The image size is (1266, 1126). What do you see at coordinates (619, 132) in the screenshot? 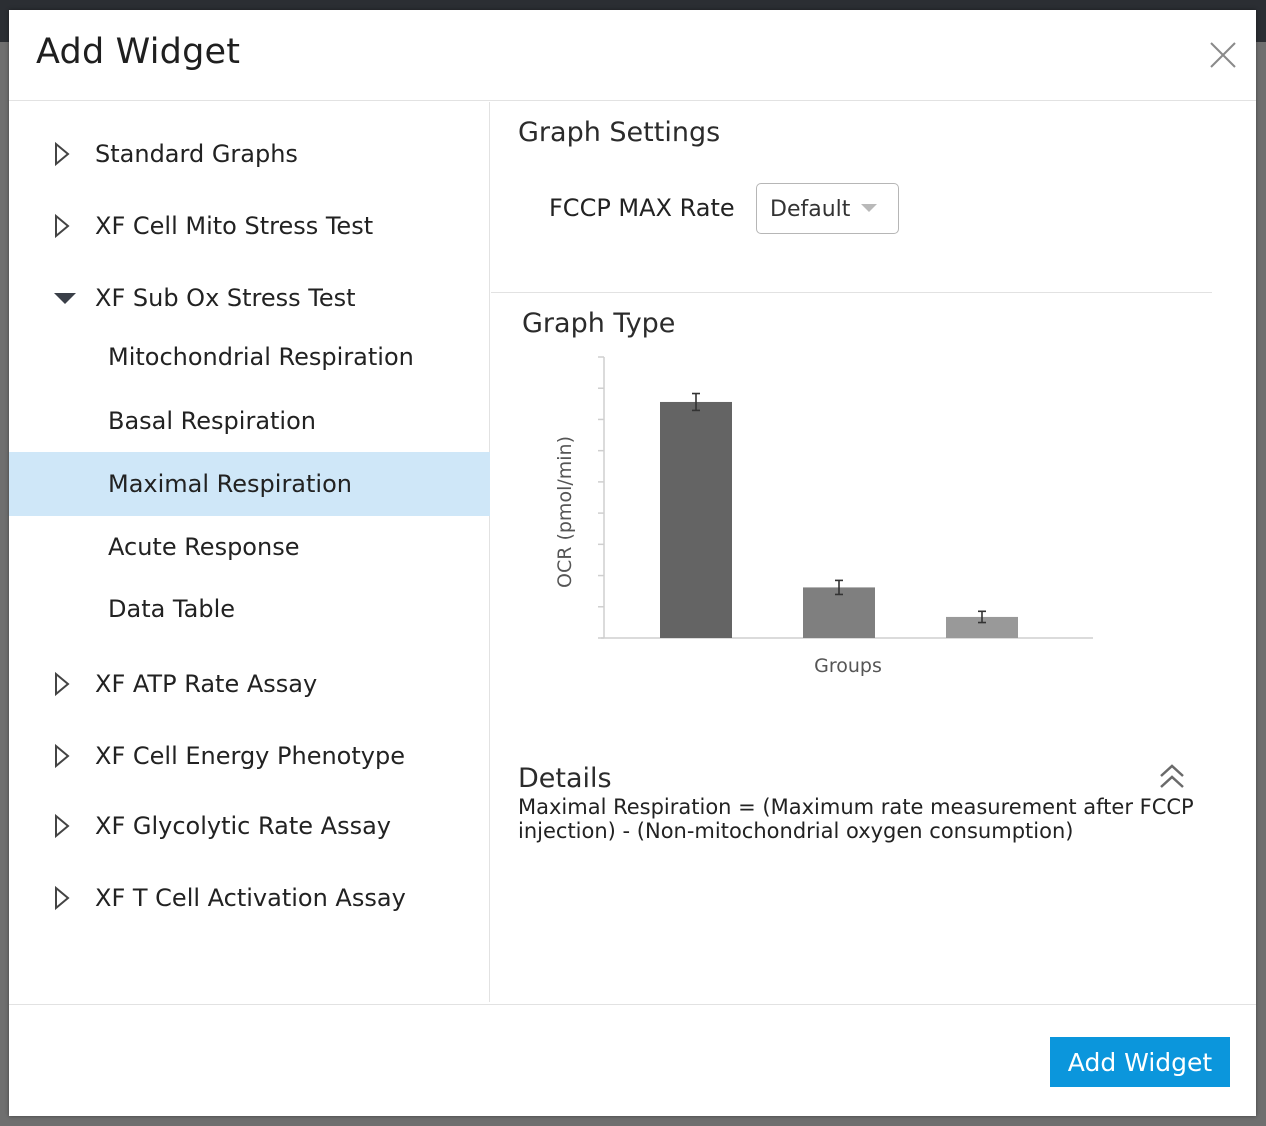
I see `graph-settings-heading: Graph Settings` at bounding box center [619, 132].